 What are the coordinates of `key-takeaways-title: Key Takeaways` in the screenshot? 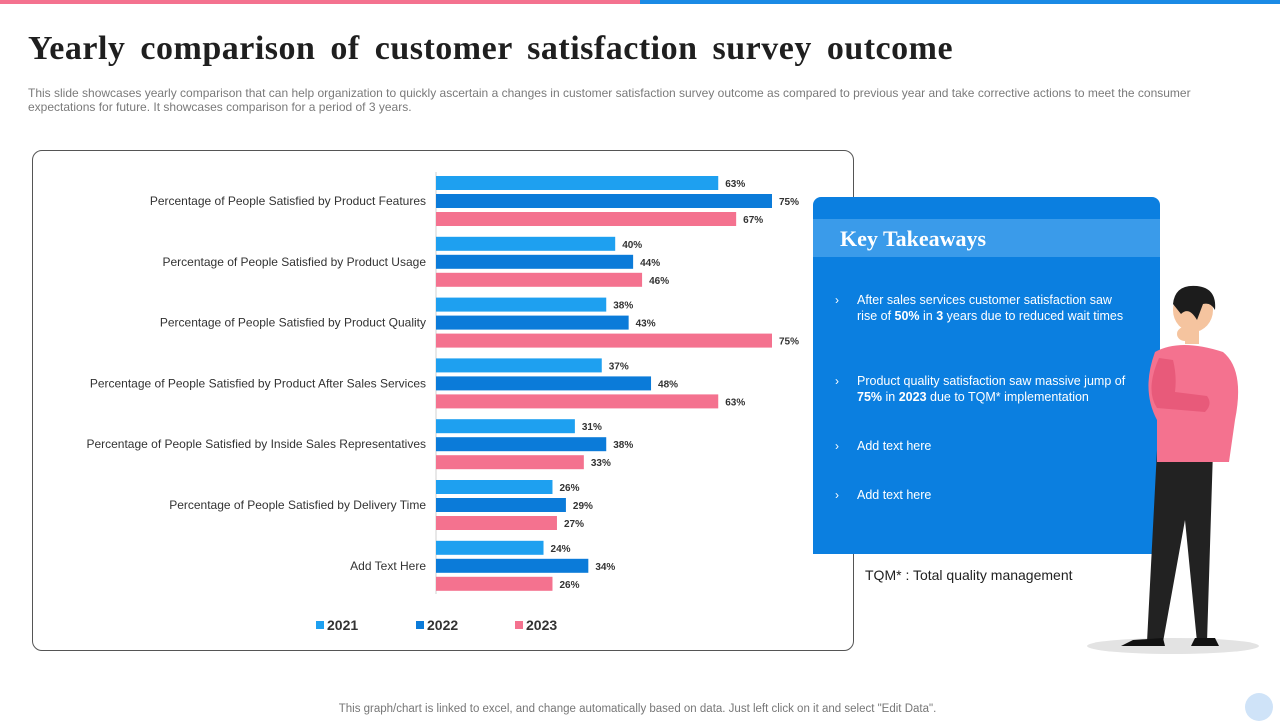 It's located at (913, 238).